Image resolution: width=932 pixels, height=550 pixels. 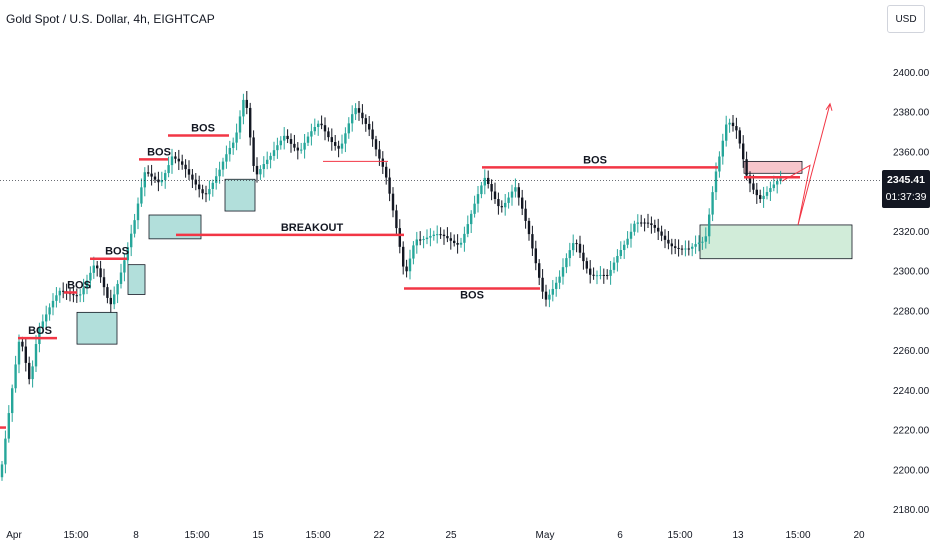 What do you see at coordinates (911, 73) in the screenshot?
I see `y-tick-label: 2400.00` at bounding box center [911, 73].